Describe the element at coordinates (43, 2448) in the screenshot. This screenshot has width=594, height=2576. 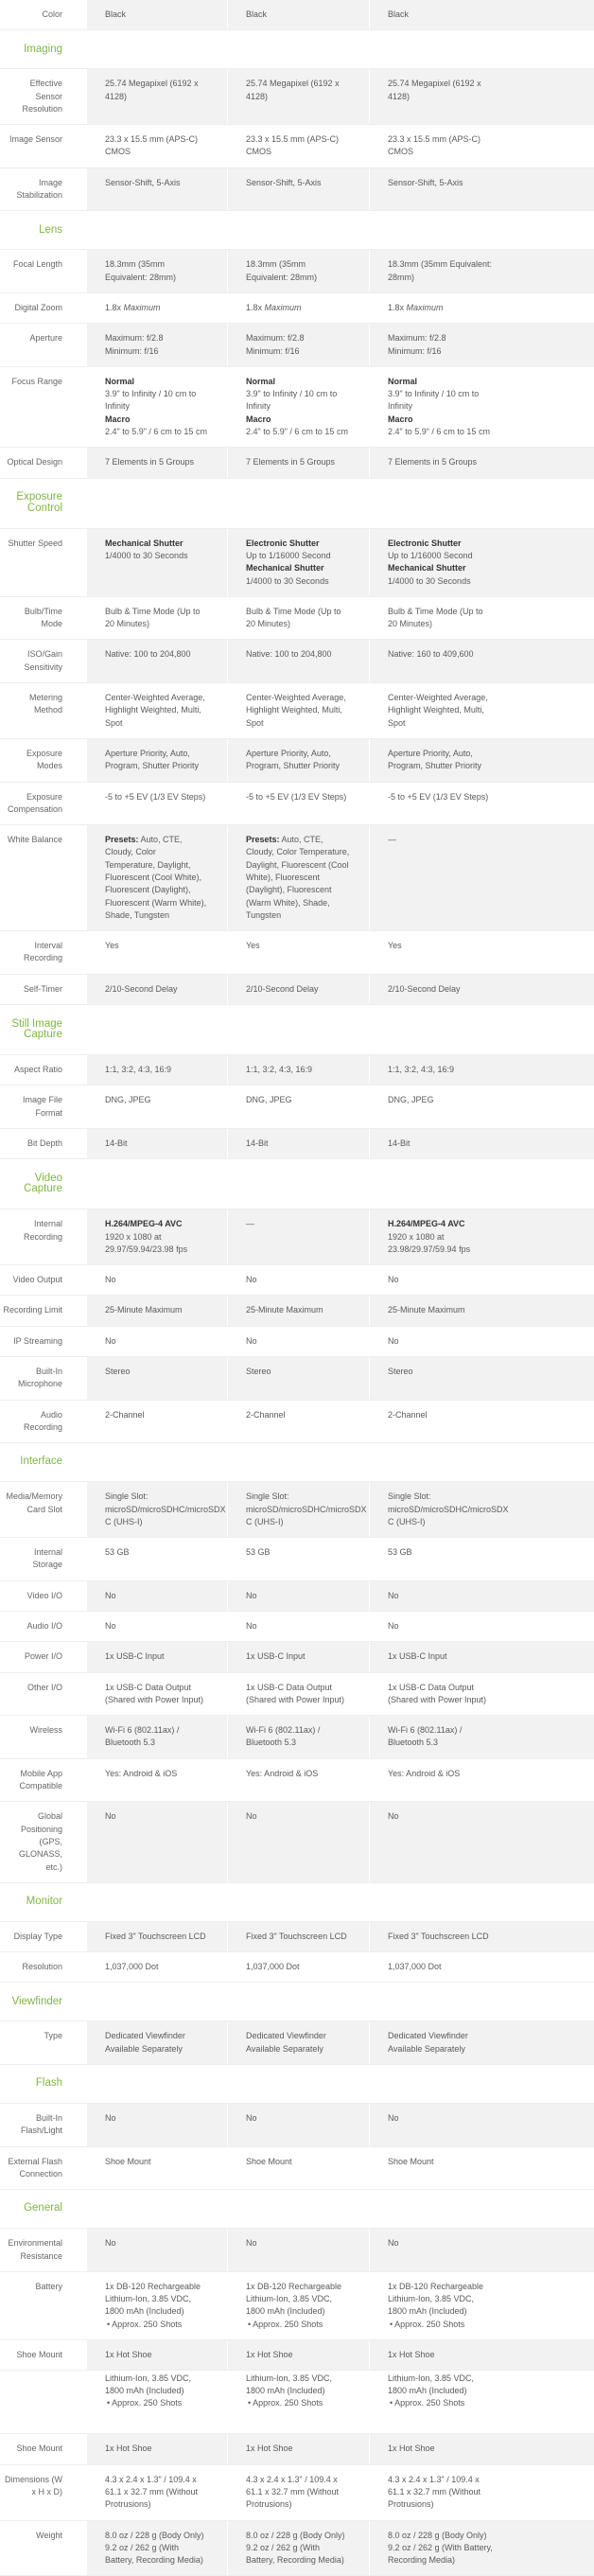
I see `spec-label: Shoe Mount` at that location.